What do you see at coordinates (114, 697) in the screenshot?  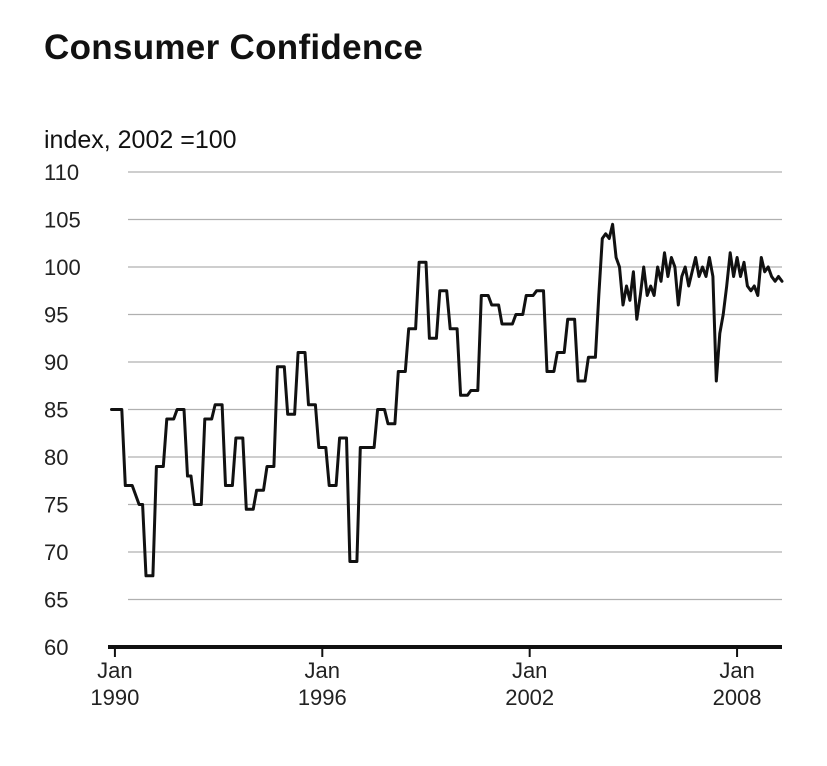 I see `x-tick-label-year-1990: 1990` at bounding box center [114, 697].